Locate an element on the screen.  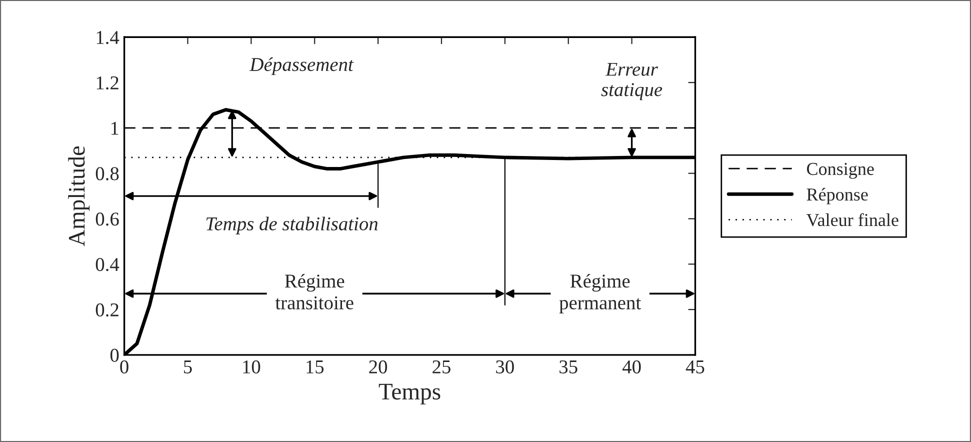
annotation: Dépassement is located at coordinates (302, 66).